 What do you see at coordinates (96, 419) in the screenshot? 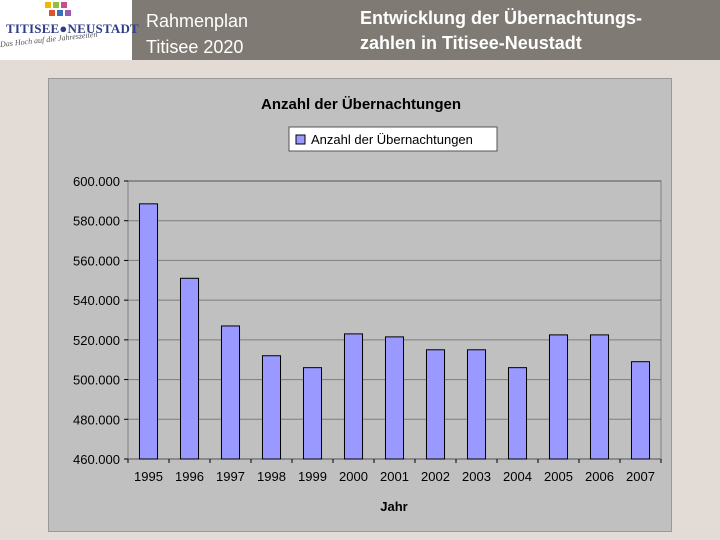
I see `y-tick-label: 480.000` at bounding box center [96, 419].